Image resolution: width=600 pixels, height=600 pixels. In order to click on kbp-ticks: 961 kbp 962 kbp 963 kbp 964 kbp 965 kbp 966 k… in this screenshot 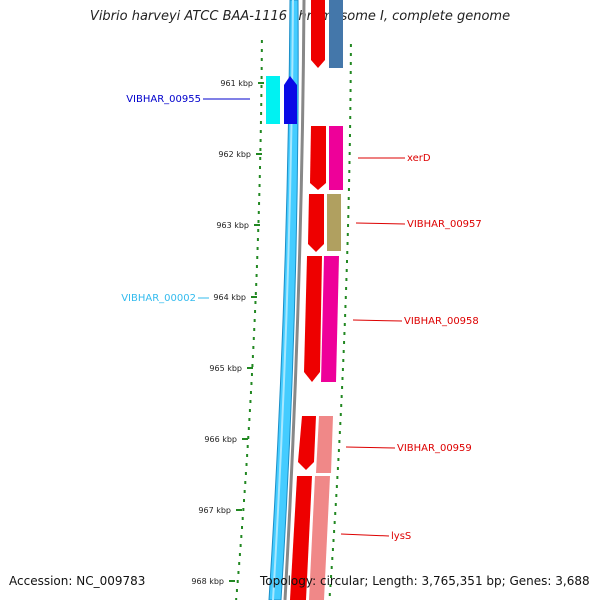, I will do `click(227, 332)`.